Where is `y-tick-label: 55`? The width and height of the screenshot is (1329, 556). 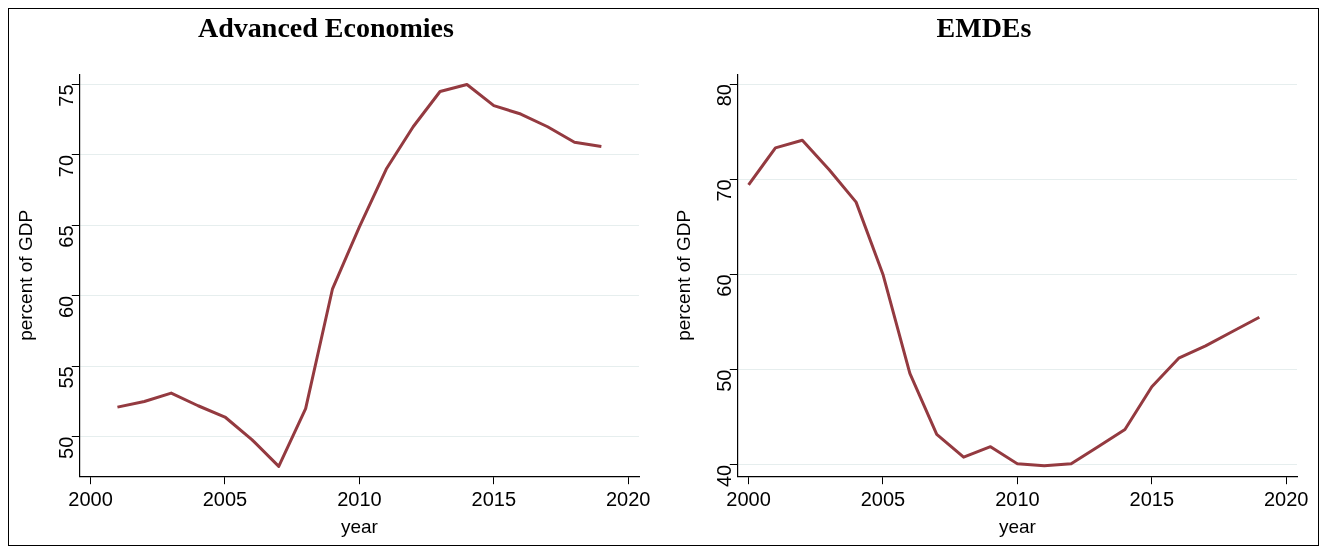
y-tick-label: 55 is located at coordinates (66, 377).